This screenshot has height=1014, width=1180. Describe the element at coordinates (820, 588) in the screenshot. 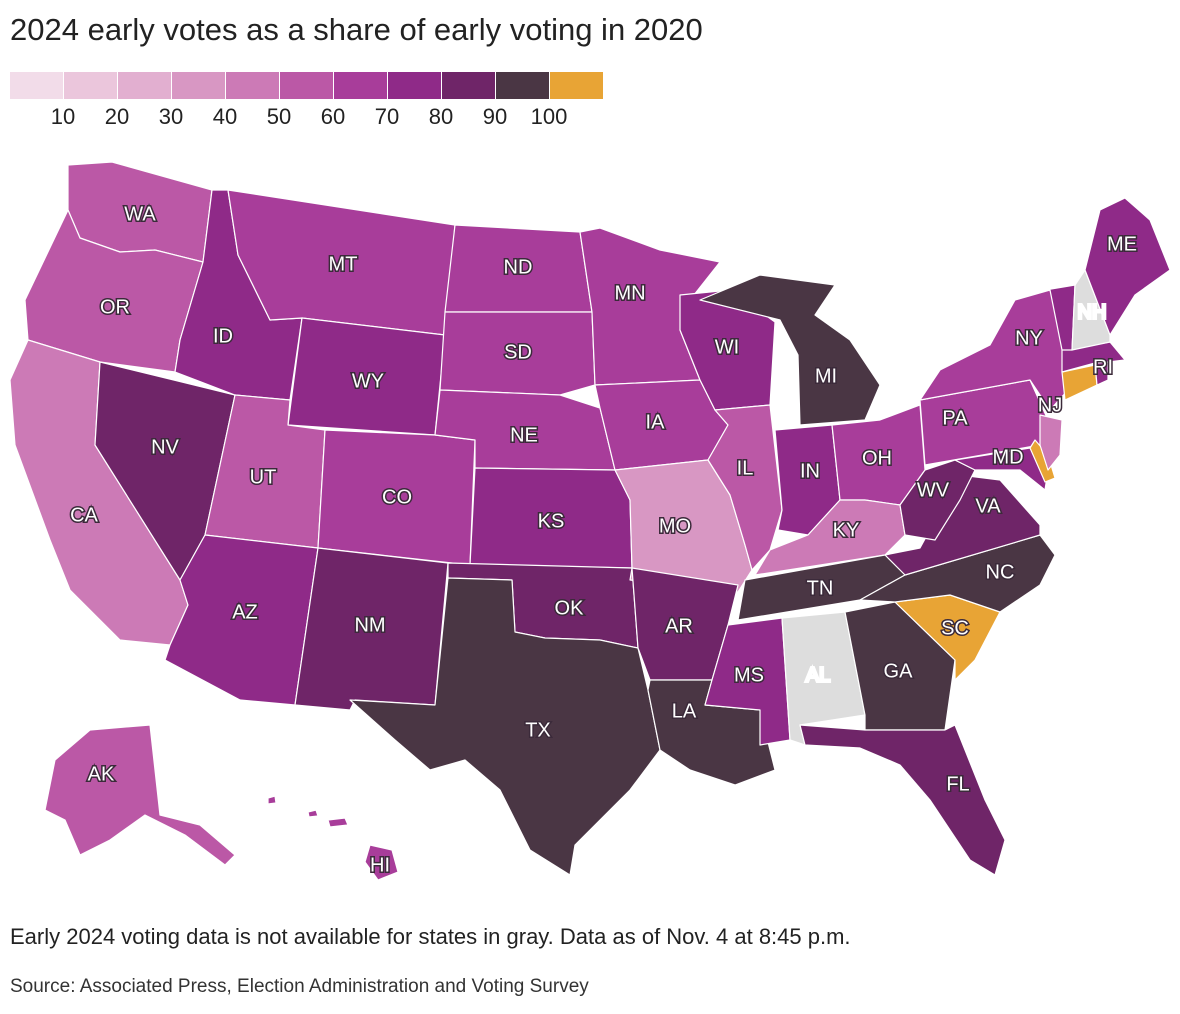

I see `state-label-TN: TN` at that location.